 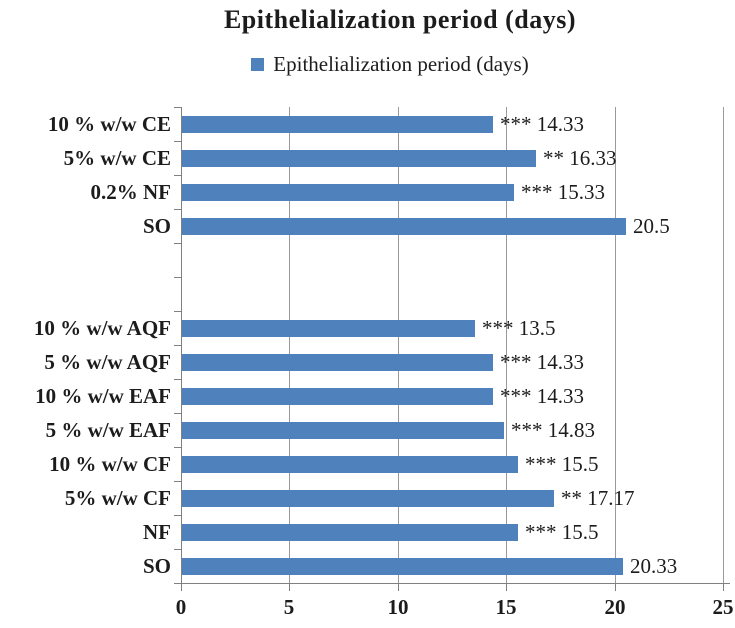 I want to click on category-label: 10 % w/w AQF, so click(x=102, y=328).